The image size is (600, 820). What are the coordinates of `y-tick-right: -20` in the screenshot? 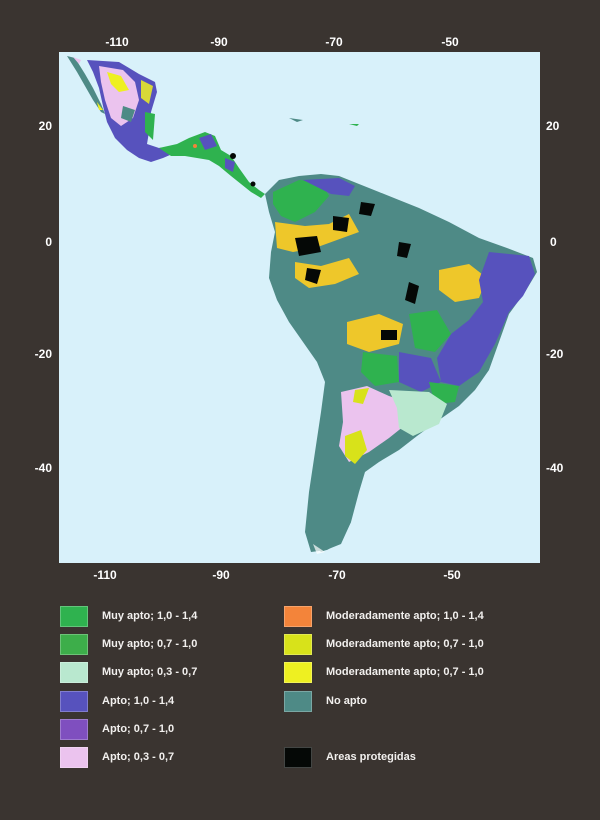 It's located at (555, 354).